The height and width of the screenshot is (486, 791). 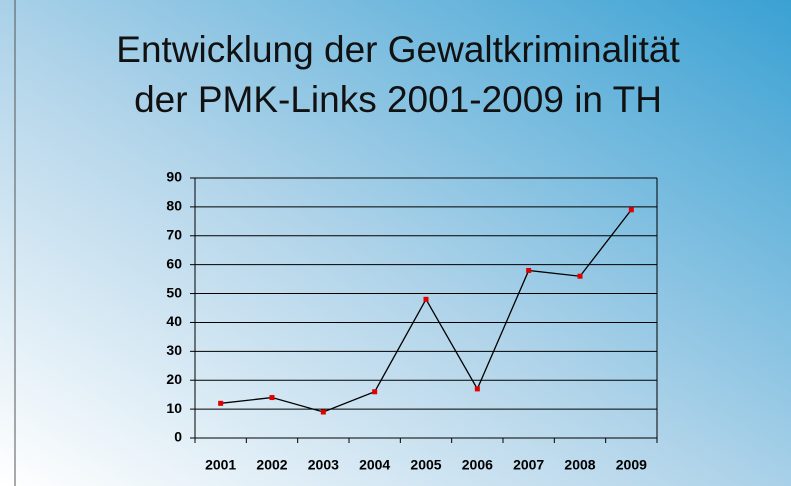 What do you see at coordinates (374, 465) in the screenshot?
I see `x-tick-label: 2004` at bounding box center [374, 465].